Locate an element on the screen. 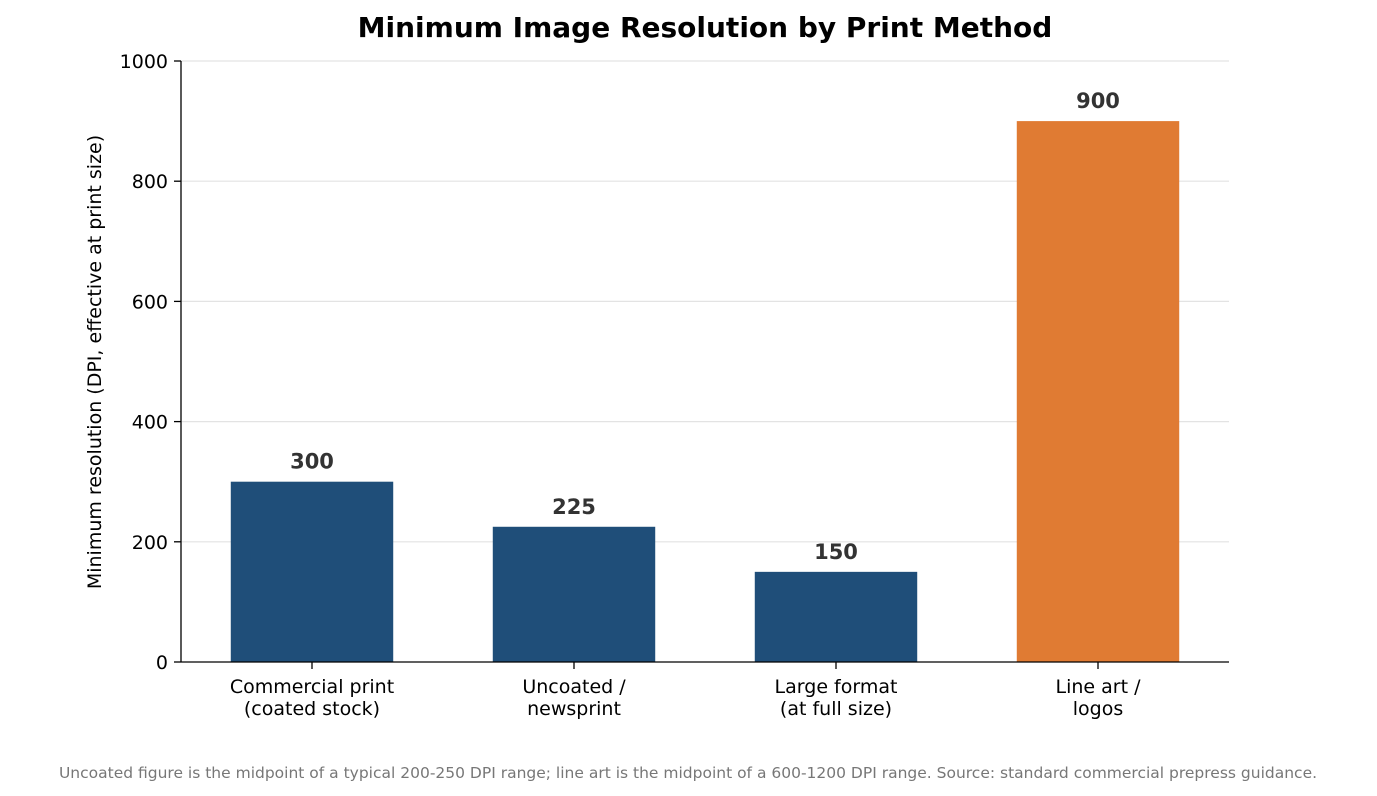  x-tick-label-line: logos is located at coordinates (1098, 709).